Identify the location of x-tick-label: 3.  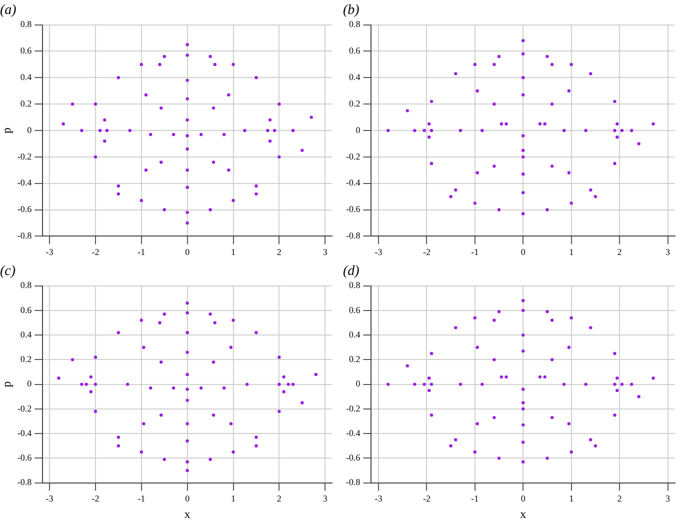
(325, 499).